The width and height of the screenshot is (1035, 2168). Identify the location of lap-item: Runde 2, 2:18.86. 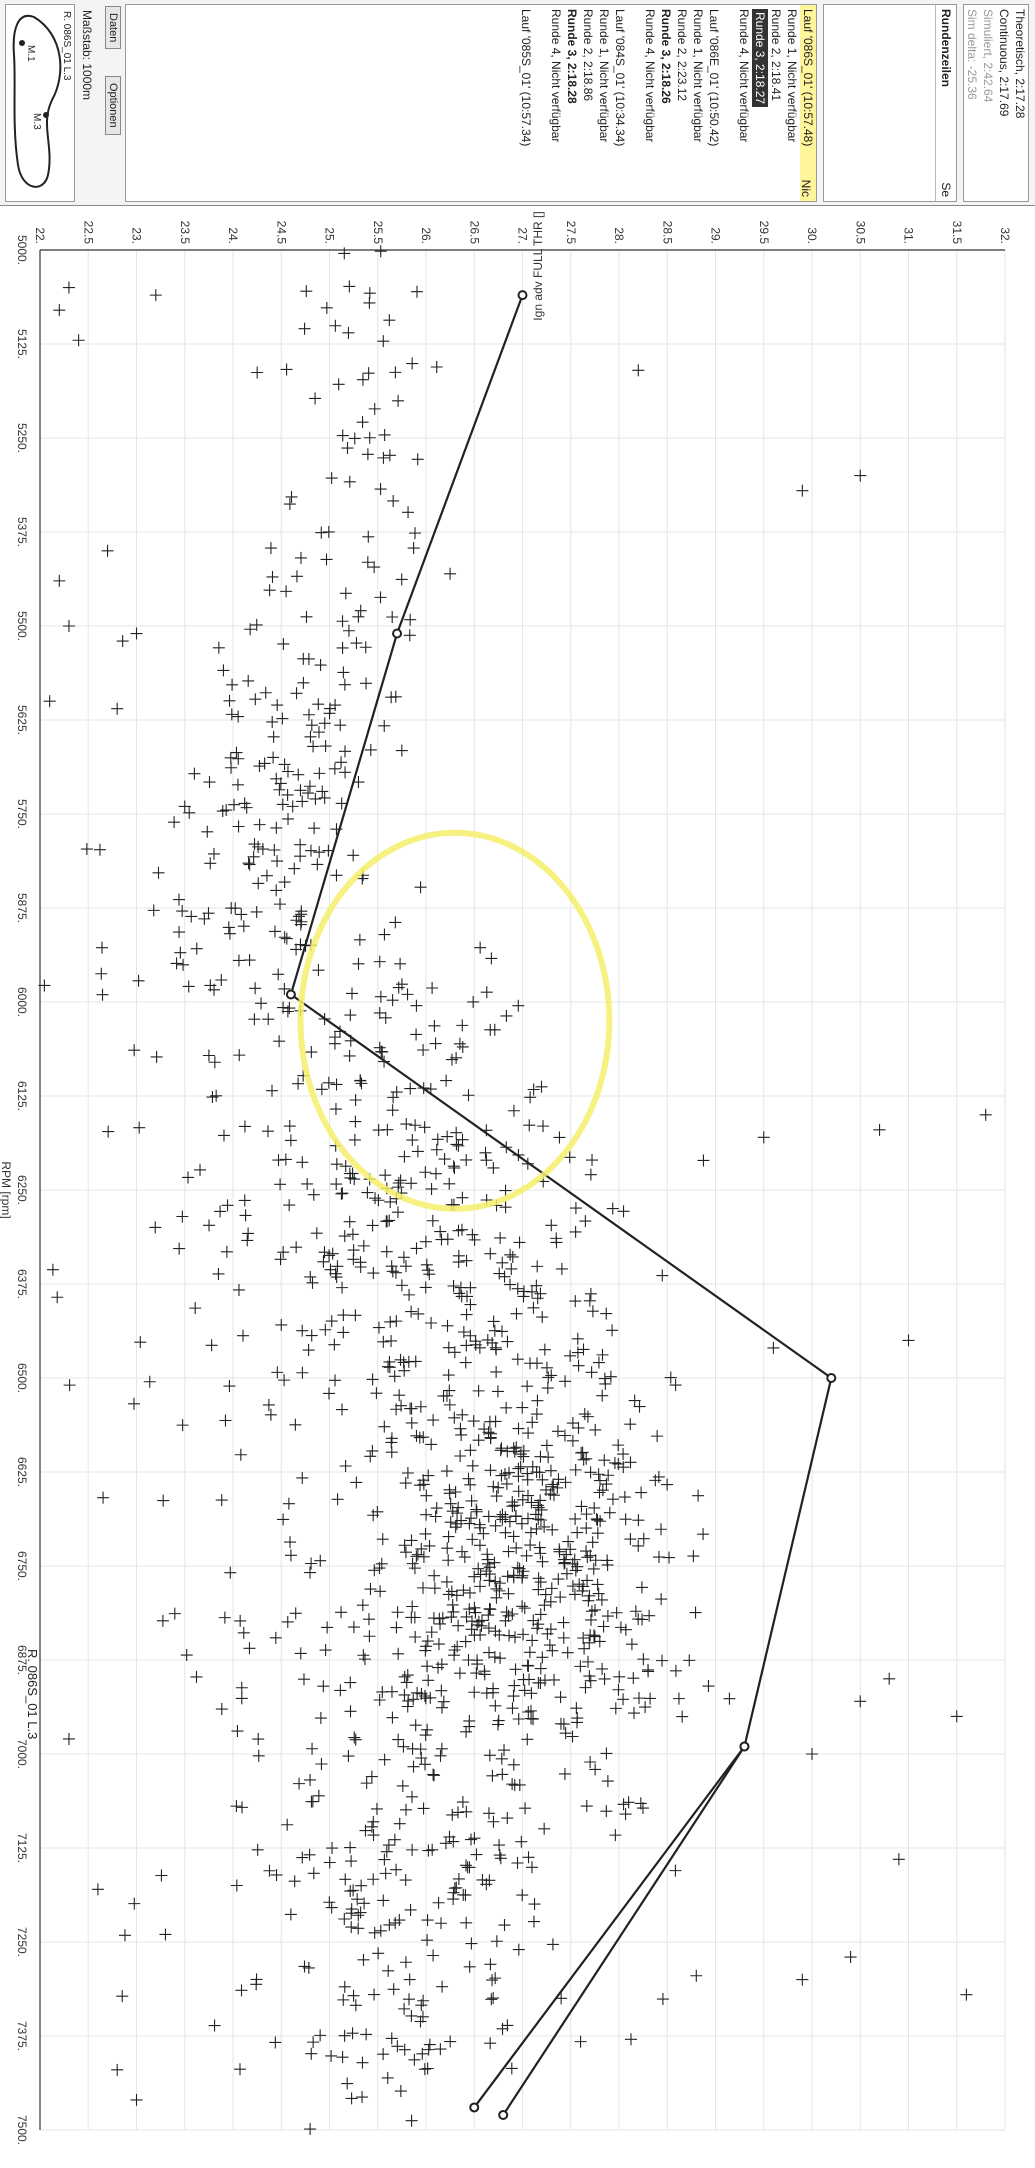
(588, 55).